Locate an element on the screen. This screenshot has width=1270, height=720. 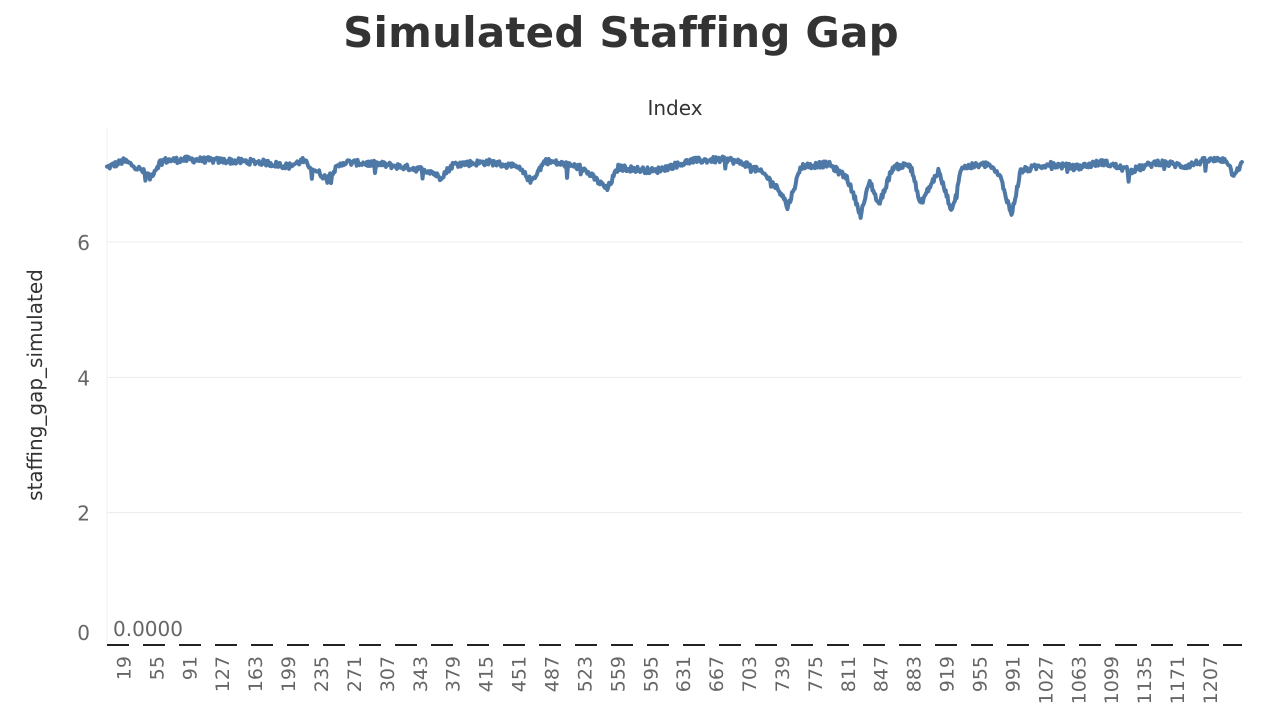
x-tick-label: 739 is located at coordinates (783, 674).